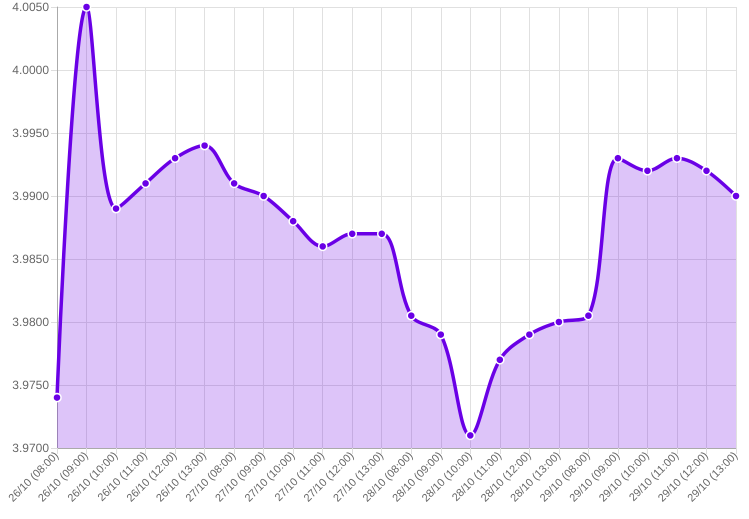  I want to click on y-tick-label: 3.9850, so click(31, 259).